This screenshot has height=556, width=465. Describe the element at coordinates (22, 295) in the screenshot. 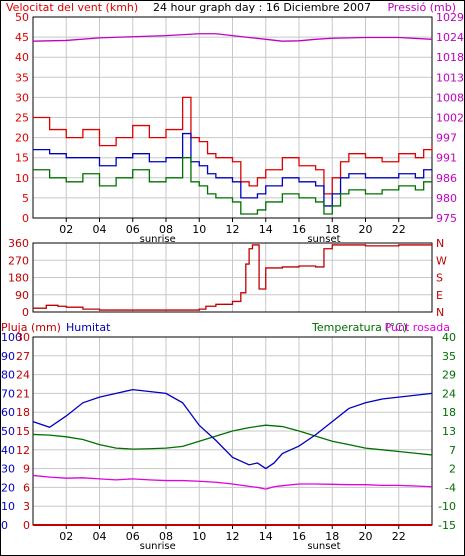

I see `direction-y-tick-label: 90` at that location.